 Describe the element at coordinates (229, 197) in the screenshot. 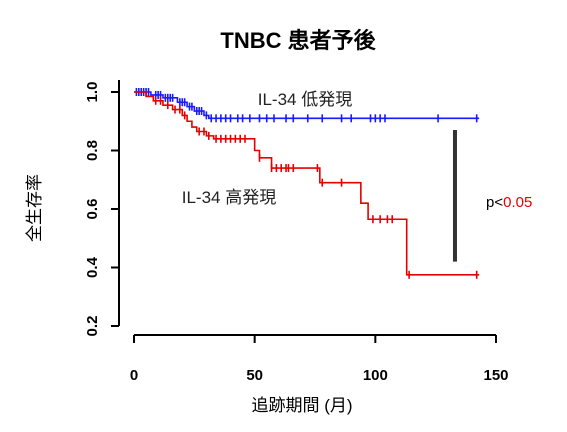

I see `high-expression-label: IL-34 高発現` at that location.